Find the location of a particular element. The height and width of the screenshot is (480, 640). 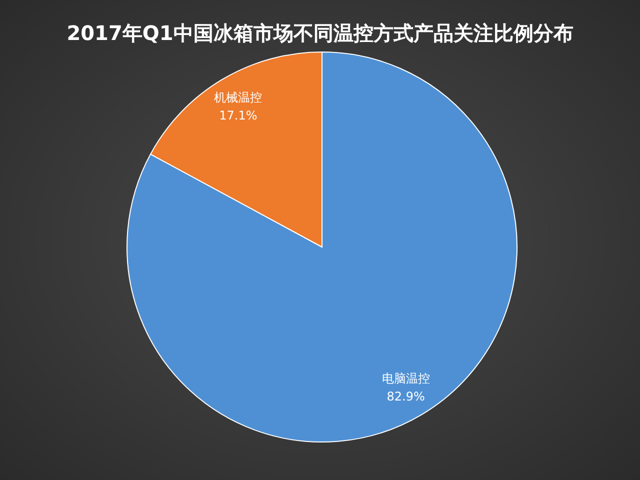

chart-title: 2017年Q1中国冰箱市场不同温控方式产品关注比例分布 is located at coordinates (320, 33).